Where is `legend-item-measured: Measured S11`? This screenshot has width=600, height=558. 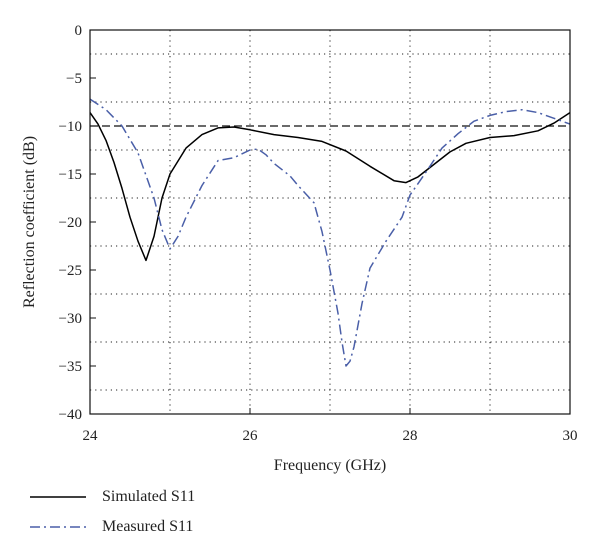 legend-item-measured: Measured S11 is located at coordinates (111, 527).